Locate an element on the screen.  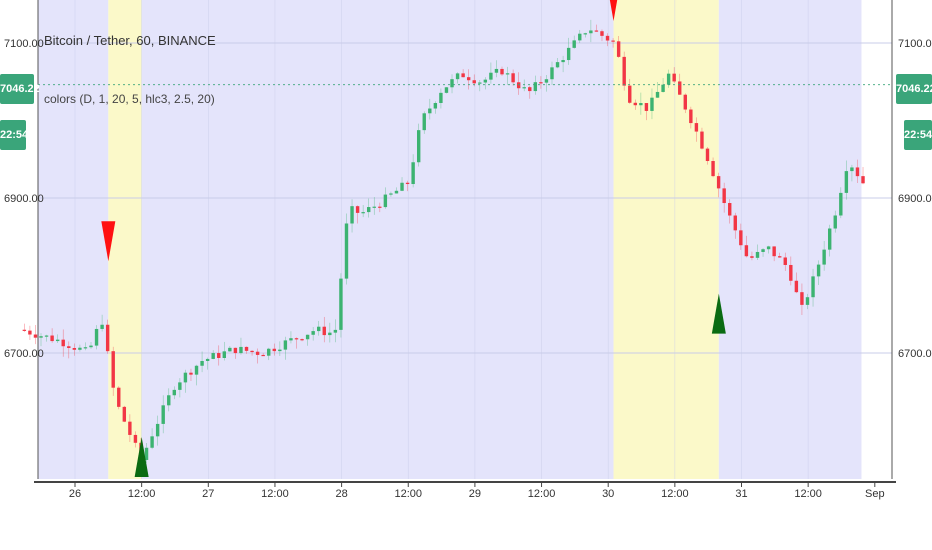
x-tick-label: 30 is located at coordinates (608, 494).